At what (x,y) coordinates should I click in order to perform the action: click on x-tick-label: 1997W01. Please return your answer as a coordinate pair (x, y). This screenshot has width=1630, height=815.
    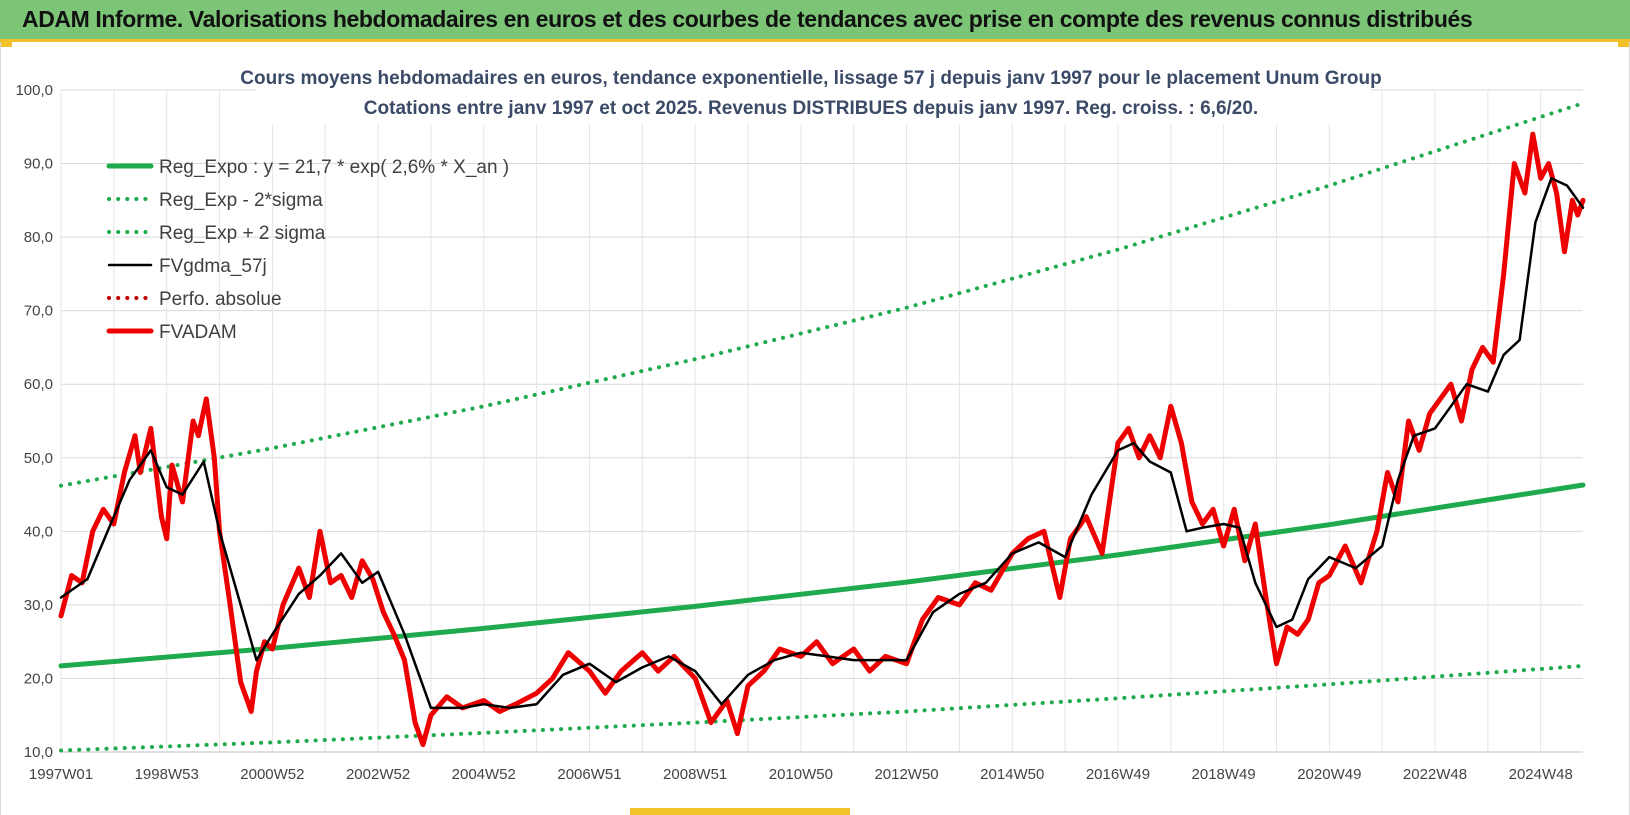
    Looking at the image, I should click on (61, 774).